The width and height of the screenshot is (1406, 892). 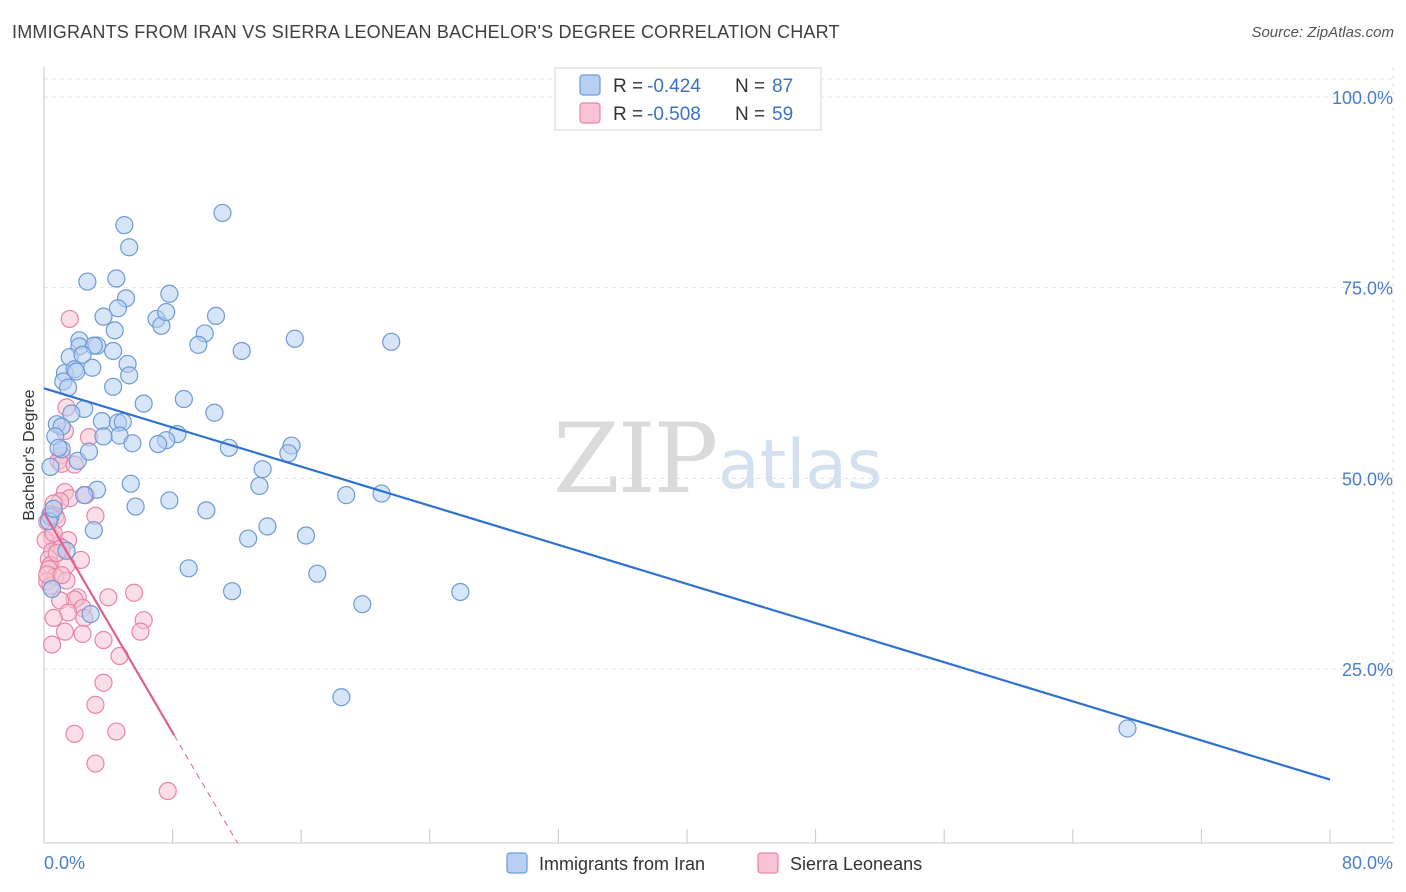 What do you see at coordinates (622, 864) in the screenshot?
I see `series-legend-label-iran: Immigrants from Iran` at bounding box center [622, 864].